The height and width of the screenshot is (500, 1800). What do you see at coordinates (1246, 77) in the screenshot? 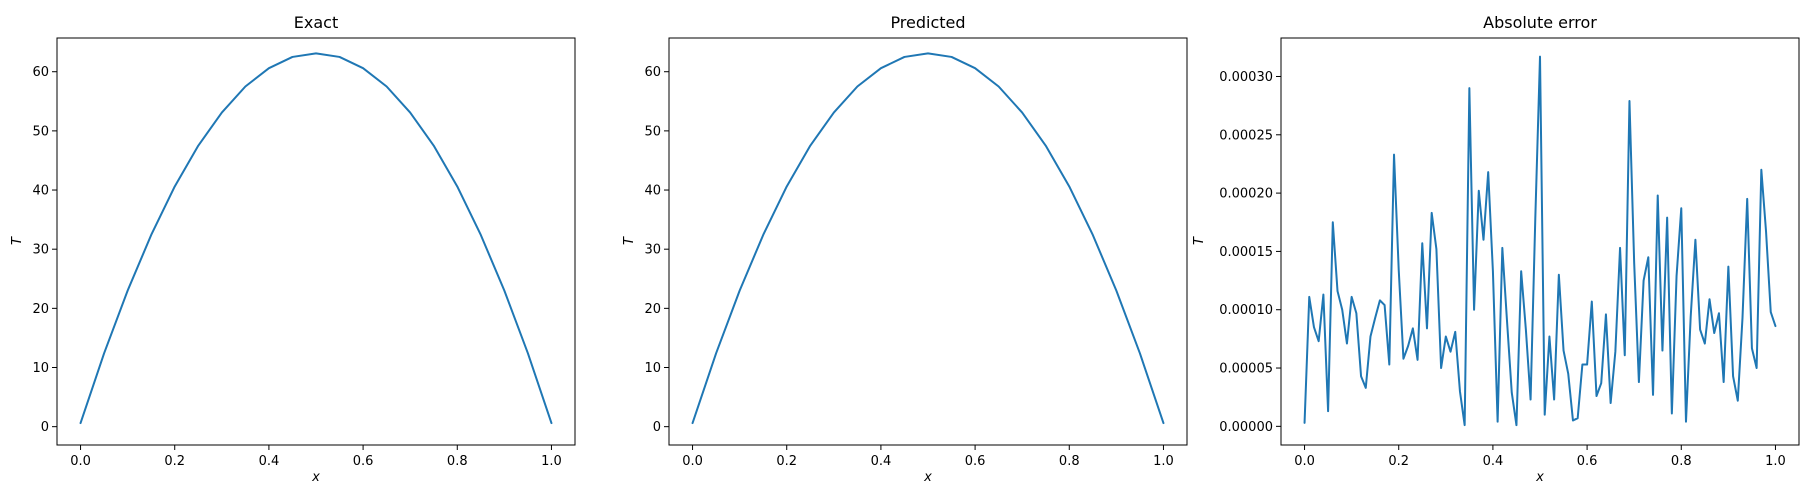
I see `y-tick-label: 0.00030` at bounding box center [1246, 77].